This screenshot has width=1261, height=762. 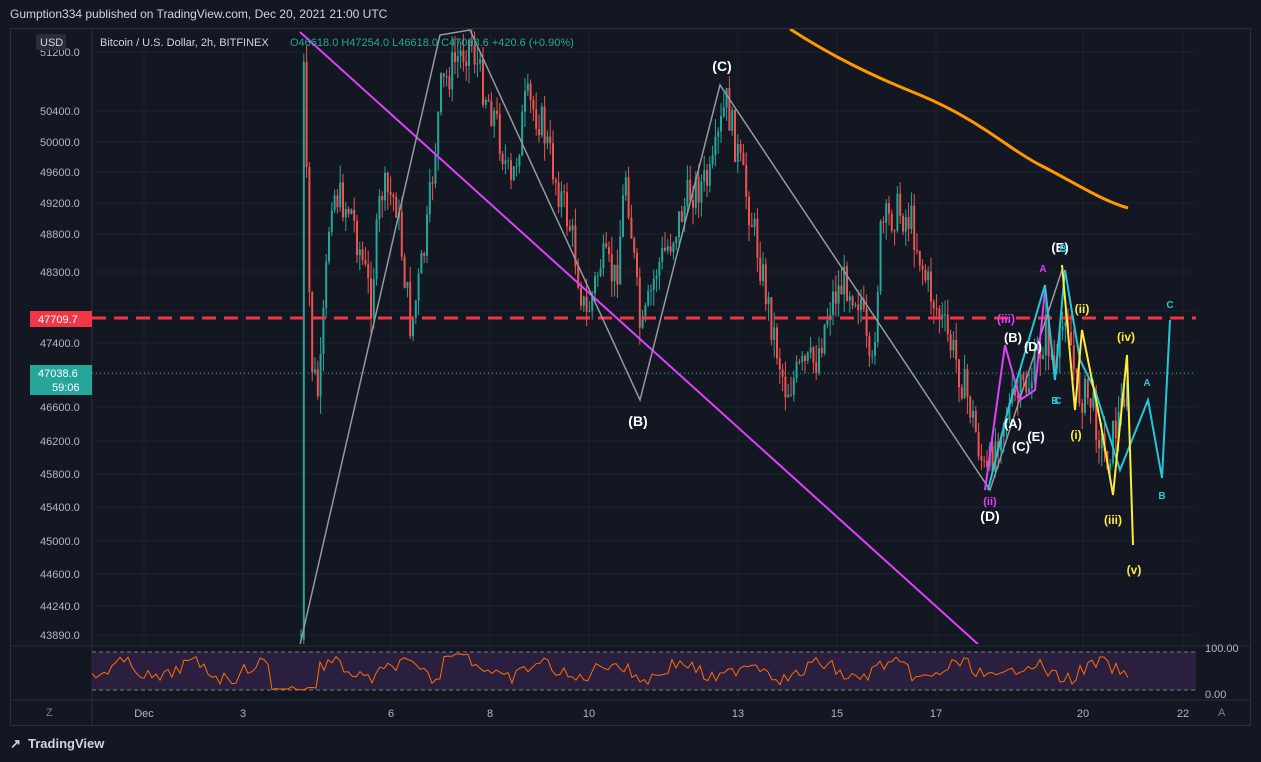 I want to click on price-tick: 49200.0, so click(x=60, y=204).